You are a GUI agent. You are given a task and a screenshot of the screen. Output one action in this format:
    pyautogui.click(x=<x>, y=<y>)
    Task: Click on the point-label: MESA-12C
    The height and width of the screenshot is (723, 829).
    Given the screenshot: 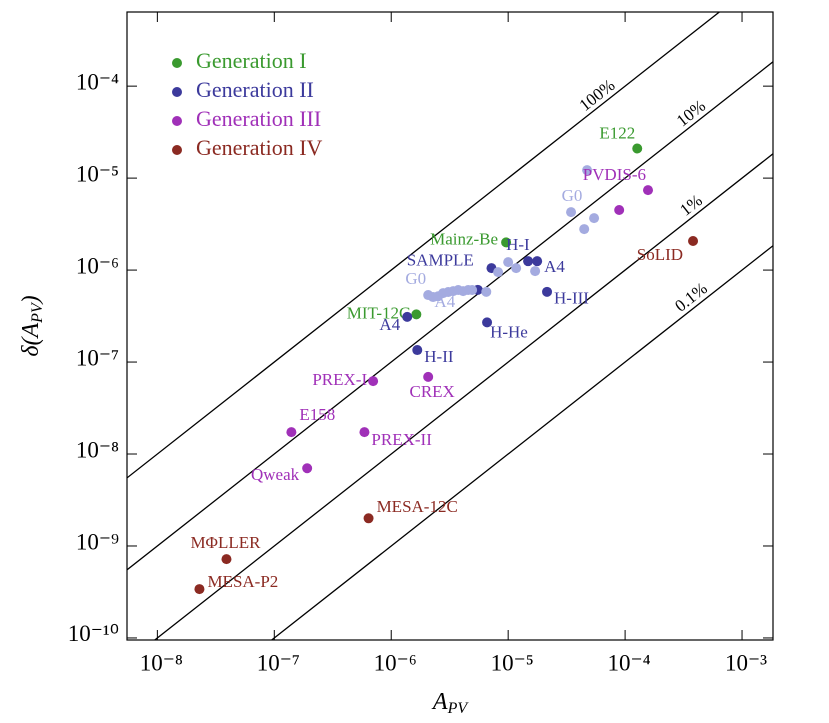 What is the action you would take?
    pyautogui.click(x=417, y=506)
    